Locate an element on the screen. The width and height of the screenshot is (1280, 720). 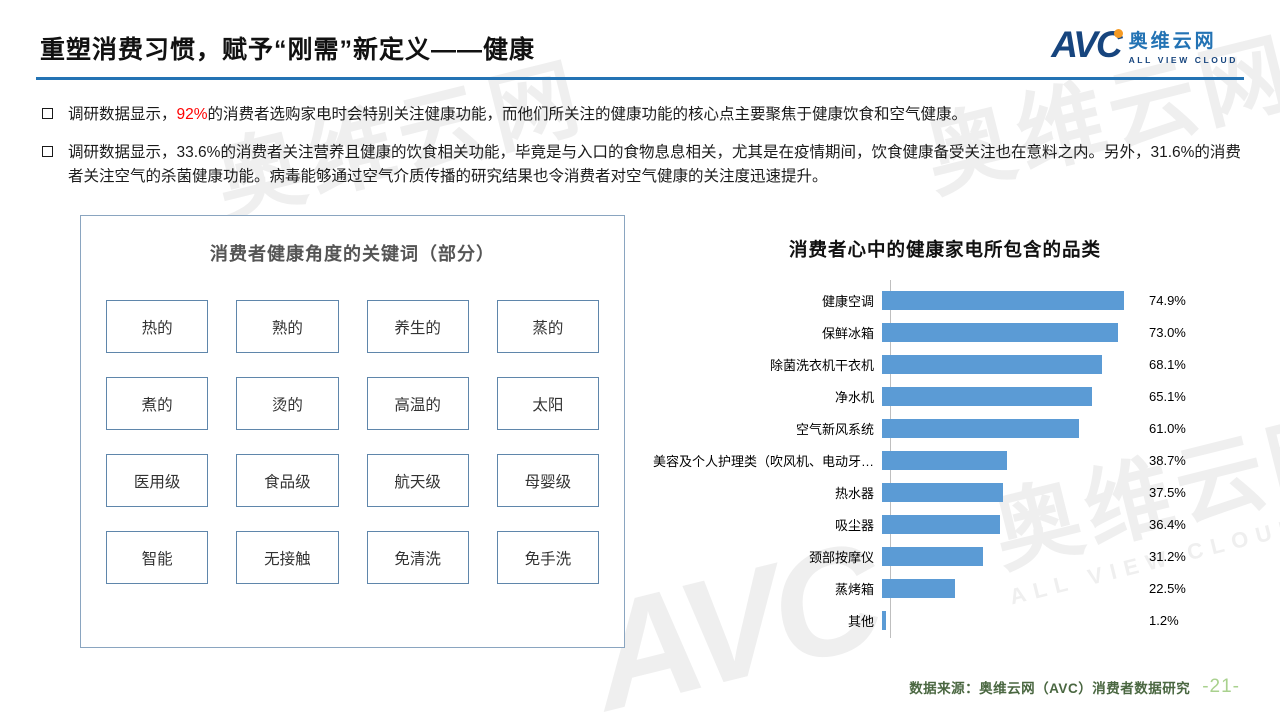
chart-title: 消费者心中的健康家电所包含的品类 is located at coordinates (944, 249).